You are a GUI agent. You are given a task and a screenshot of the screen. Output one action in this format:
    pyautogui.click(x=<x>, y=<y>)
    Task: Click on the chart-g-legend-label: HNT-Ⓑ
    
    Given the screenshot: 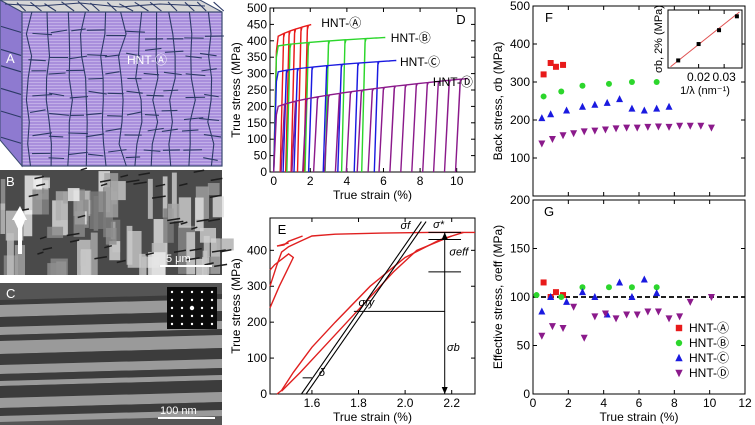 What is the action you would take?
    pyautogui.click(x=709, y=343)
    